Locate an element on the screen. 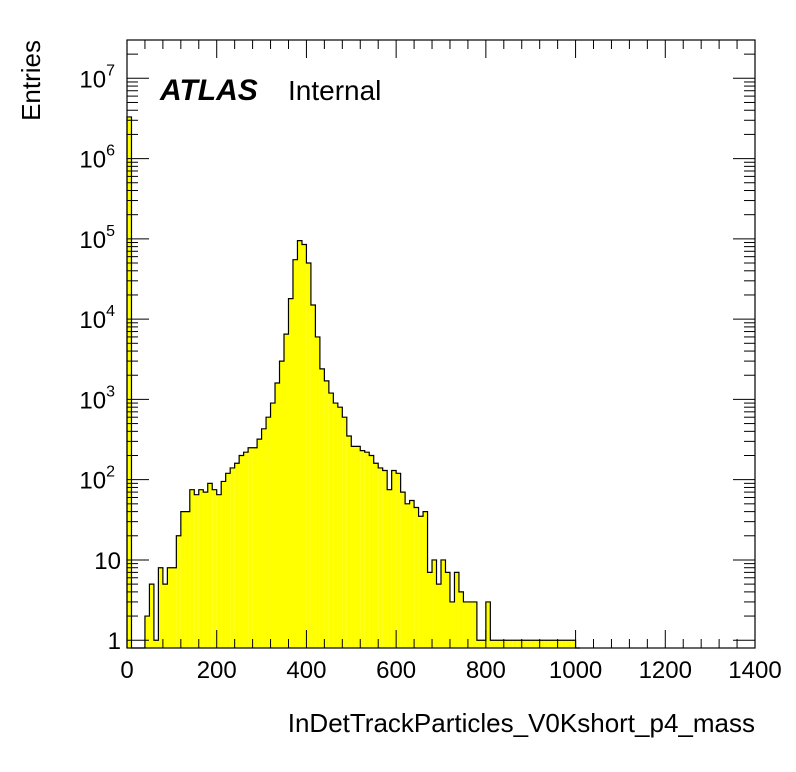 Image resolution: width=796 pixels, height=772 pixels. x-tick-label: 600 is located at coordinates (396, 670).